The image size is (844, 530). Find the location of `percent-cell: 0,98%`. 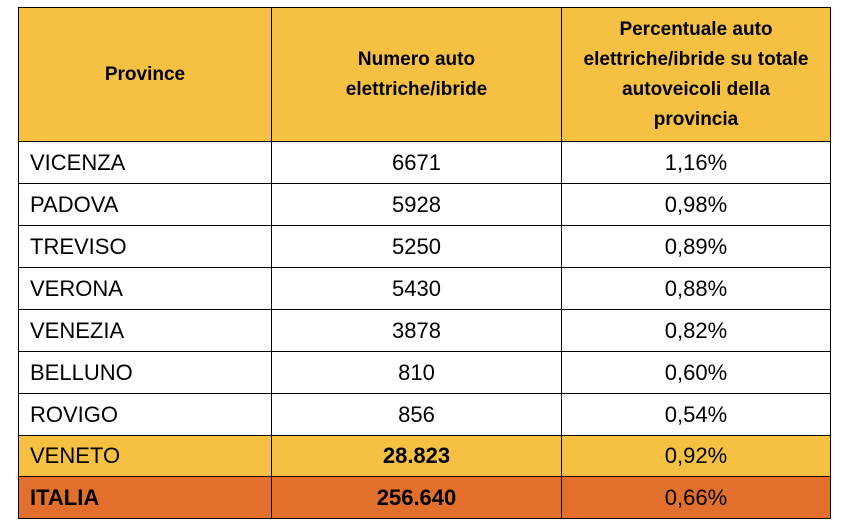

percent-cell: 0,98% is located at coordinates (696, 204).